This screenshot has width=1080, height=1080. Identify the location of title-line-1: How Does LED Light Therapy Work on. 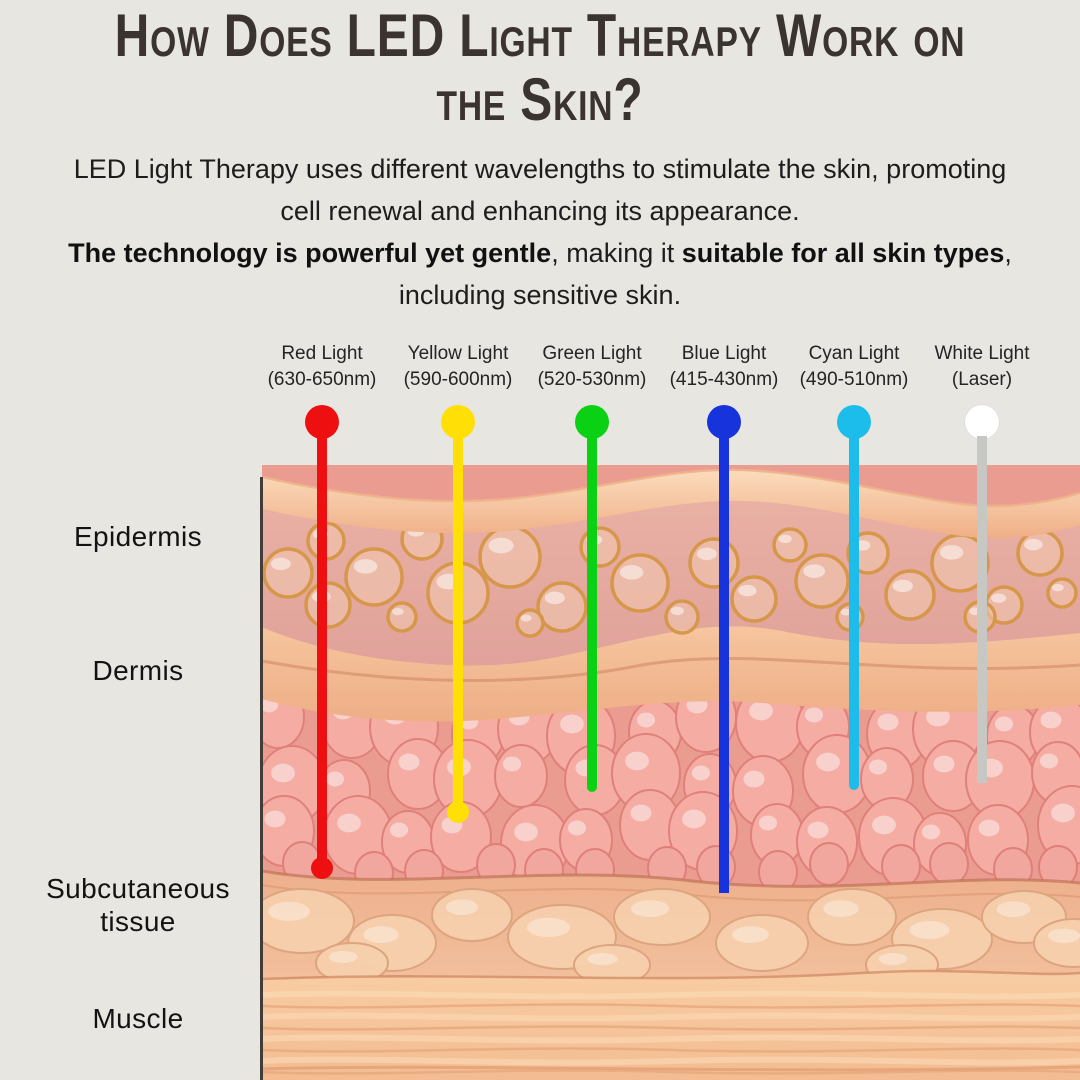
(540, 35).